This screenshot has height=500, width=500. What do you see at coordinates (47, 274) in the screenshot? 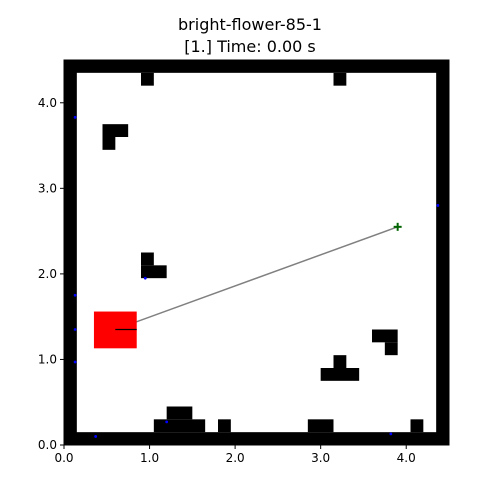
I see `y-tick-label: 2.0` at bounding box center [47, 274].